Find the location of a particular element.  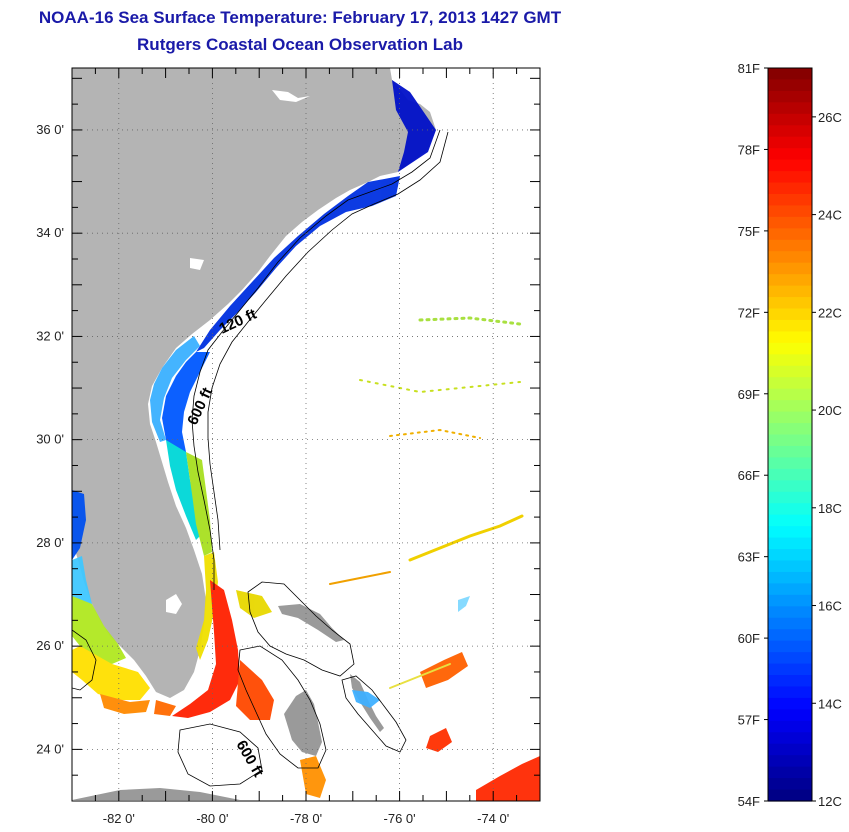

lat-tick-label: 30 0' is located at coordinates (50, 439).